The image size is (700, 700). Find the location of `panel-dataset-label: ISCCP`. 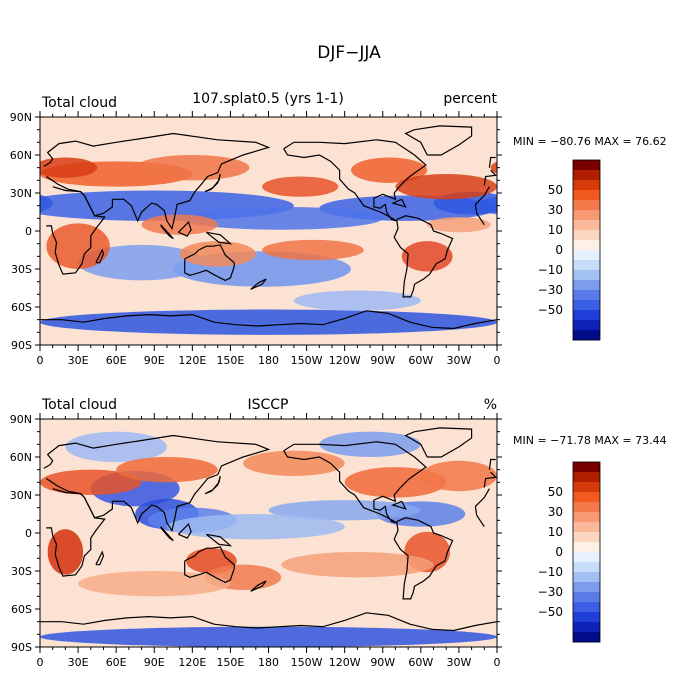

panel-dataset-label: ISCCP is located at coordinates (267, 405).